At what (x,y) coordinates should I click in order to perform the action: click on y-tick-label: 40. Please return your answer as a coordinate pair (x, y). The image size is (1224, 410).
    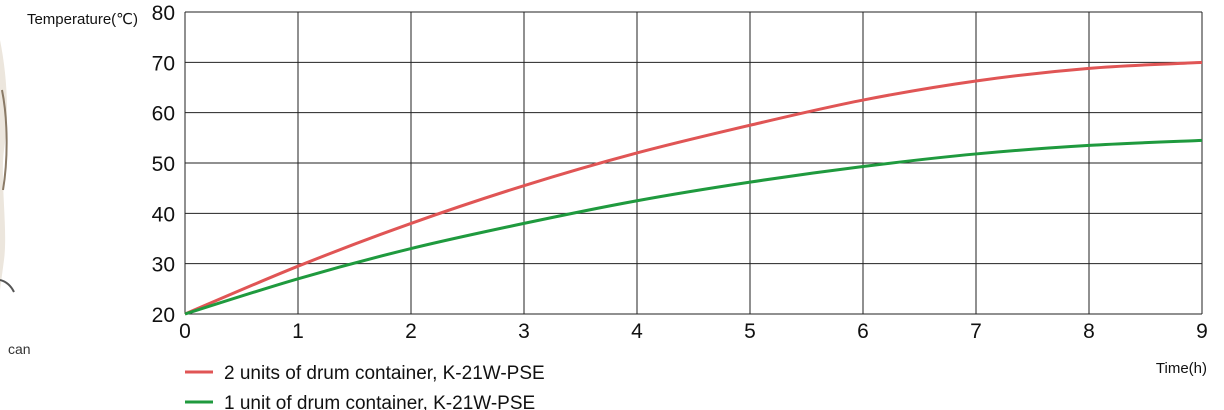
    Looking at the image, I should click on (163, 214).